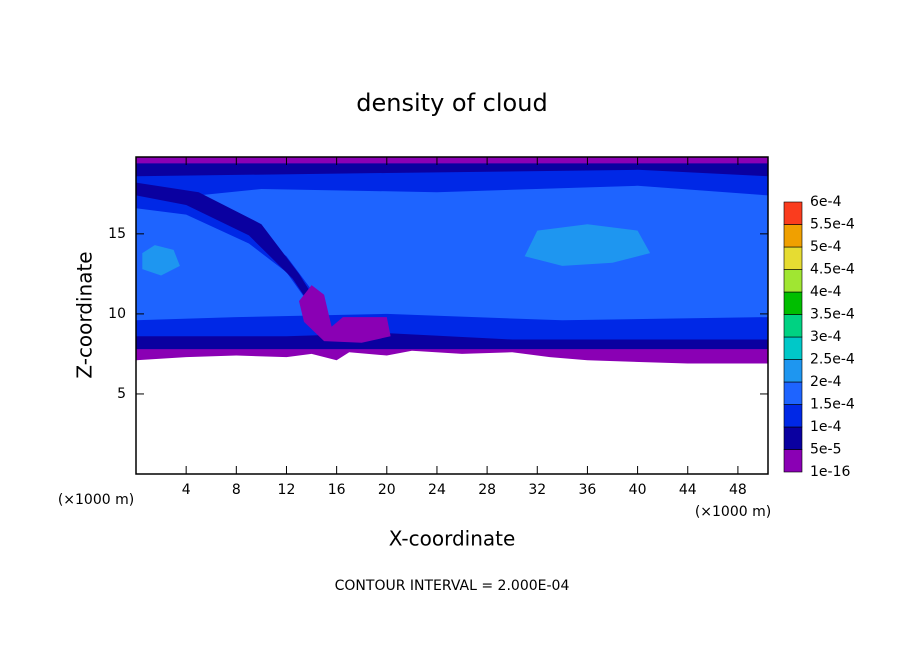 Image resolution: width=904 pixels, height=654 pixels. I want to click on x-tick-label: 8, so click(236, 490).